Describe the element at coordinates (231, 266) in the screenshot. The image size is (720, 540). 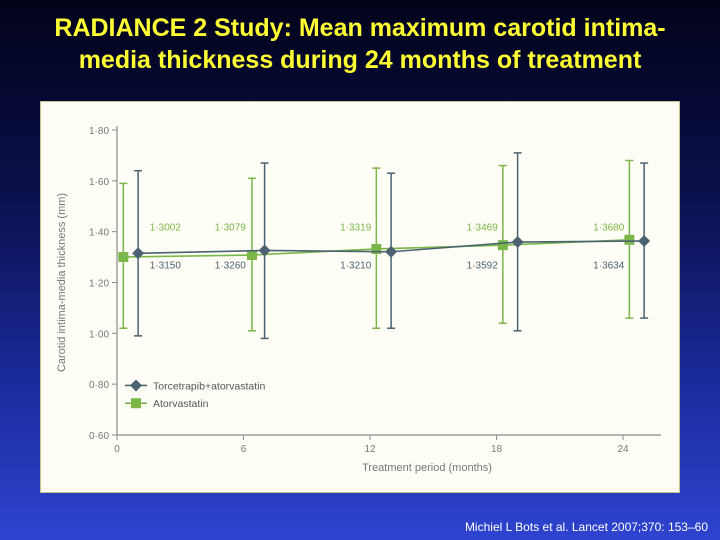
I see `torcetrapib-value-label: 1·3260` at that location.